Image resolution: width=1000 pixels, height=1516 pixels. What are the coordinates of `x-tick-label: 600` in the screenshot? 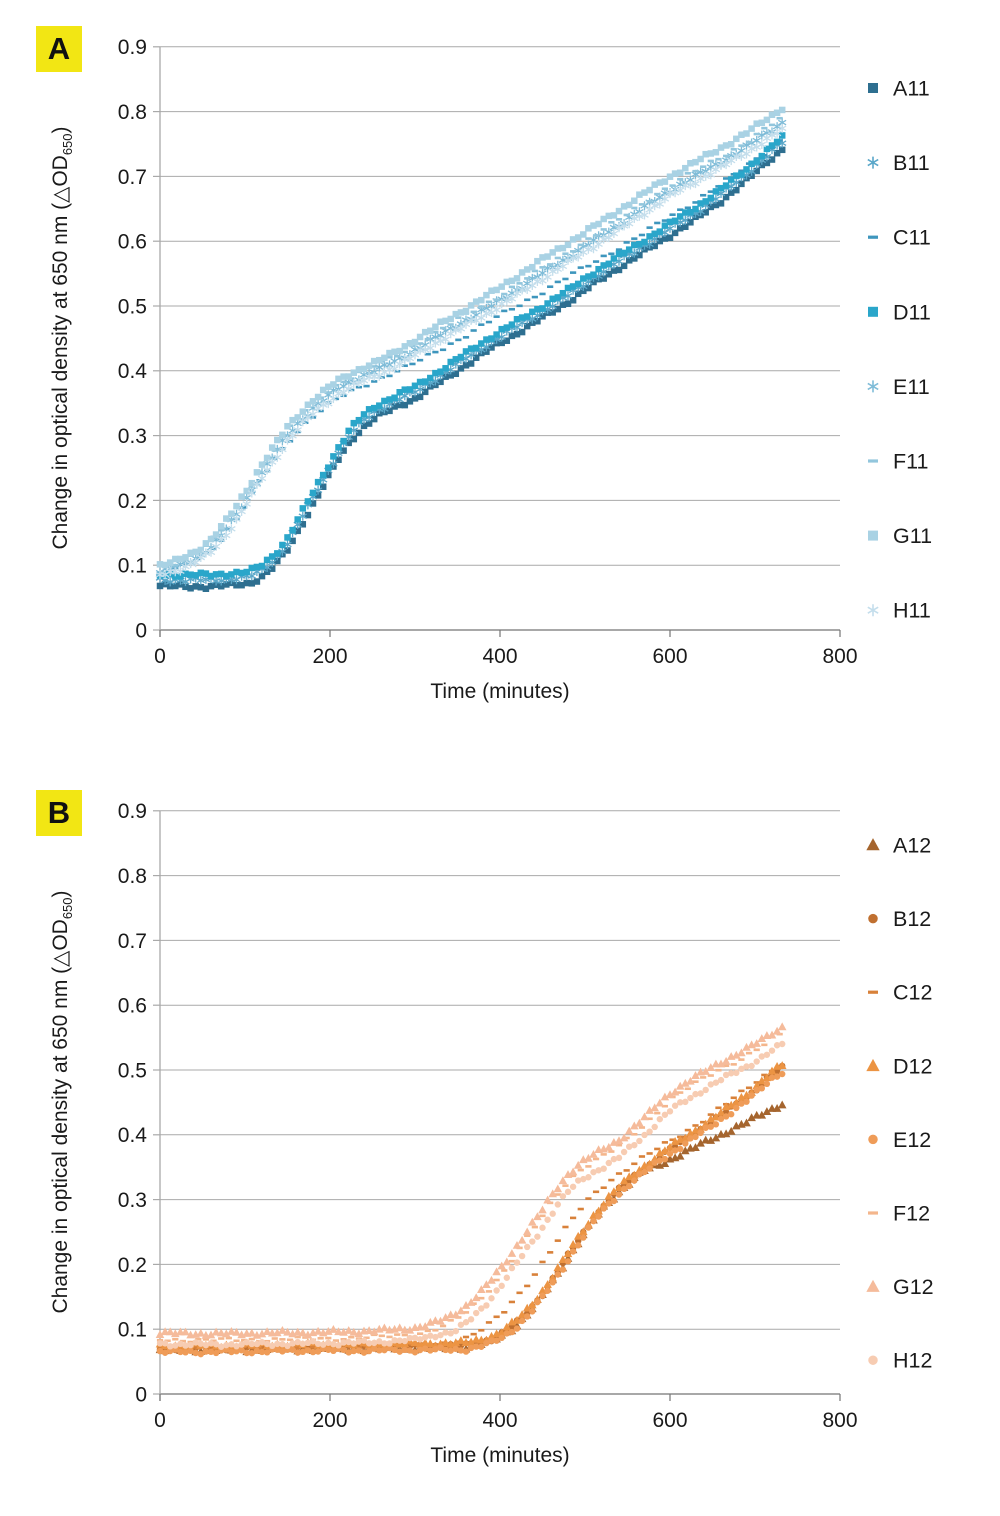 It's located at (669, 656).